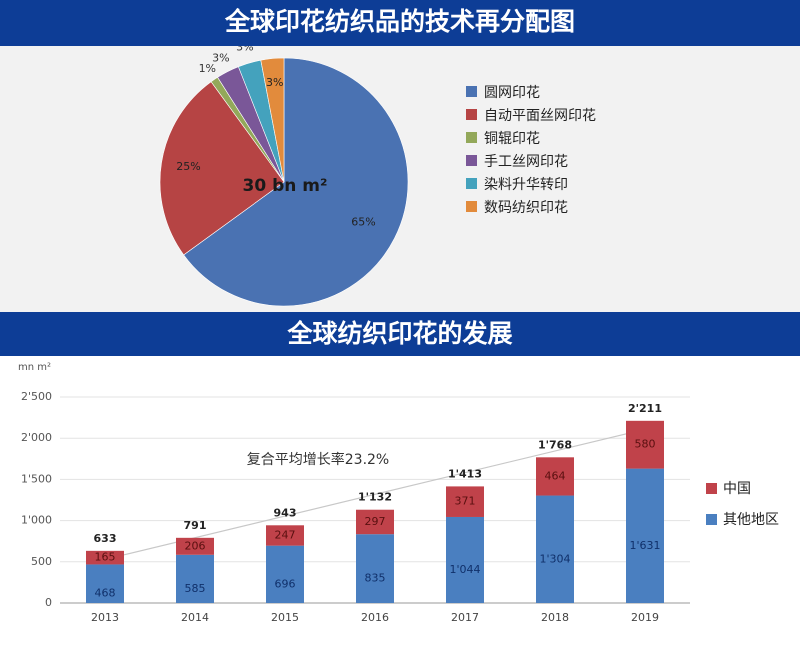 The image size is (800, 648). What do you see at coordinates (36, 478) in the screenshot?
I see `y-tick-label: 1'500` at bounding box center [36, 478].